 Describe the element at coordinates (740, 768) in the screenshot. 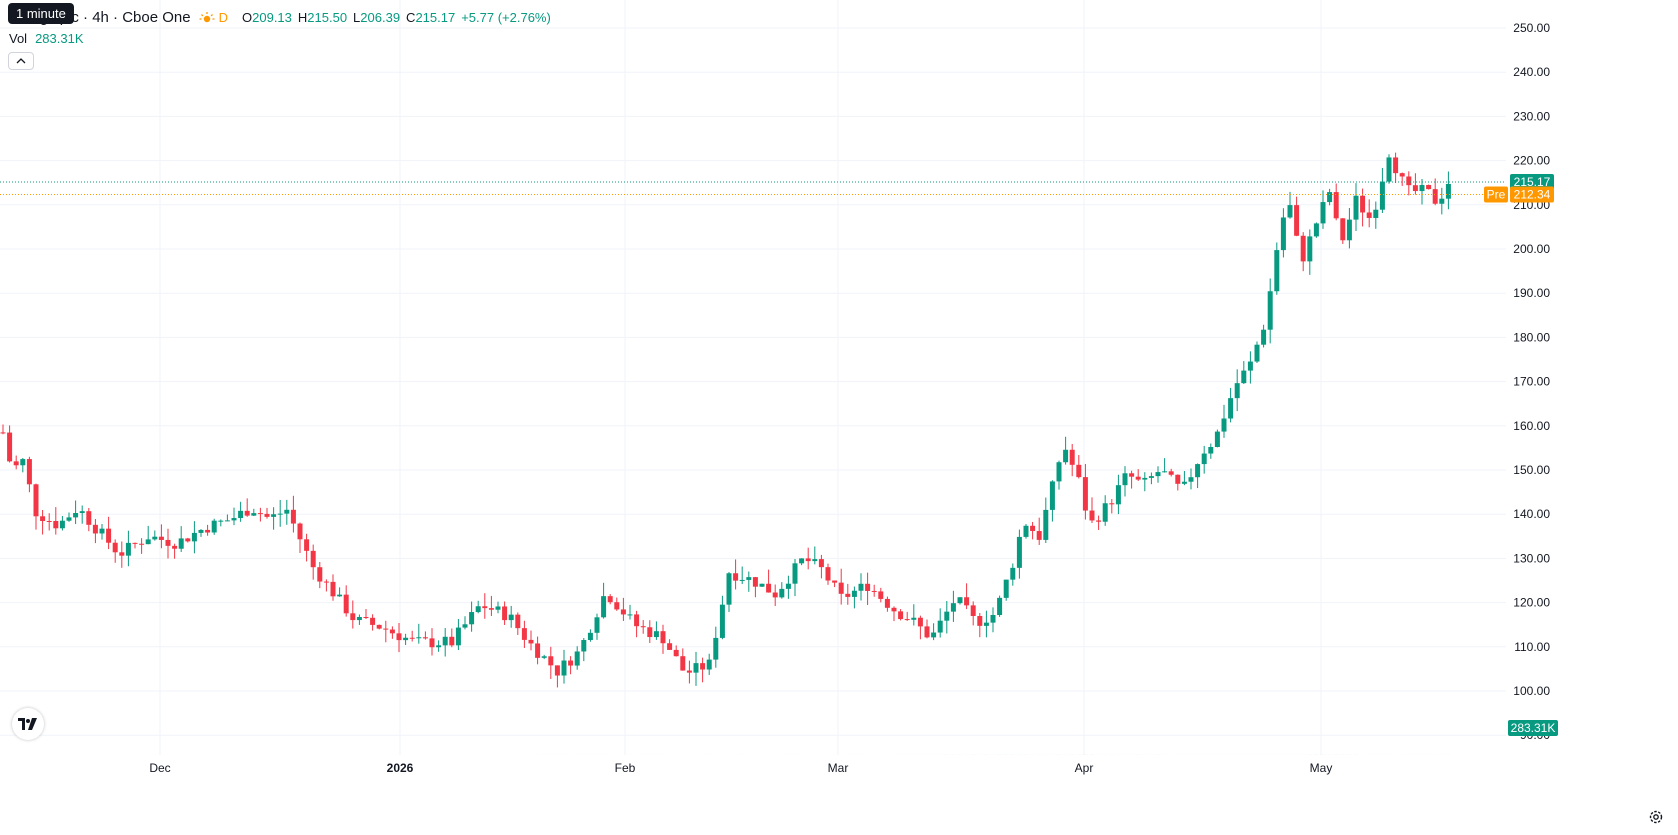

I see `time-axis: Dec 2026 Feb Mar Apr May` at that location.